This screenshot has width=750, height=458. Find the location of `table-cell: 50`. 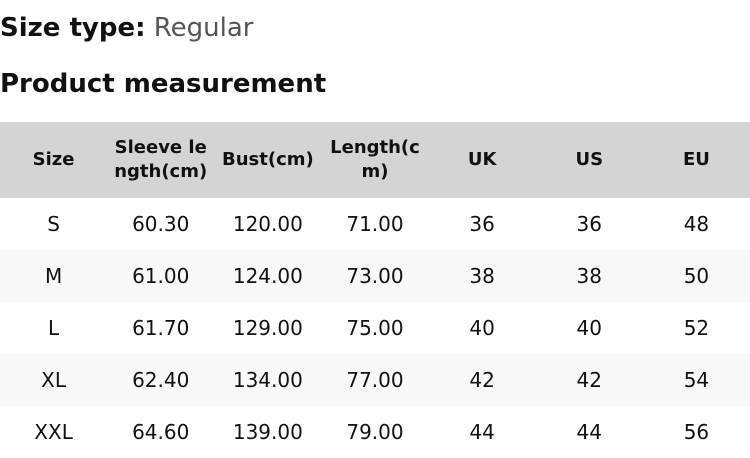

table-cell: 50 is located at coordinates (696, 276).